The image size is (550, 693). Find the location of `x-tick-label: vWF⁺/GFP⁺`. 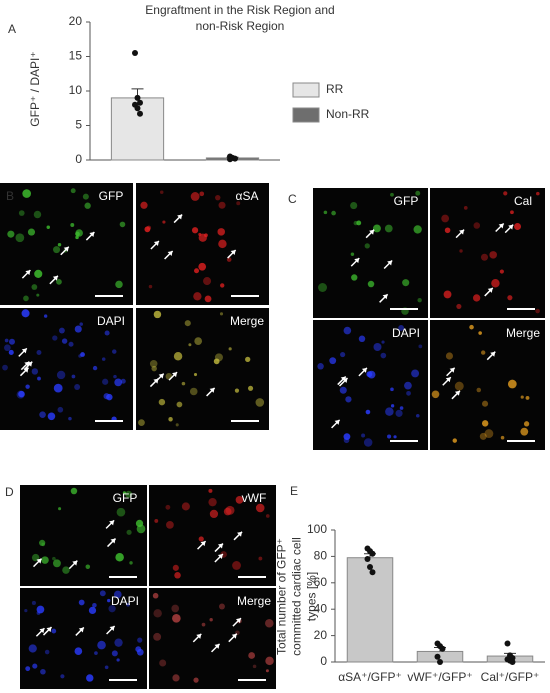

x-tick-label: vWF⁺/GFP⁺ is located at coordinates (439, 677).